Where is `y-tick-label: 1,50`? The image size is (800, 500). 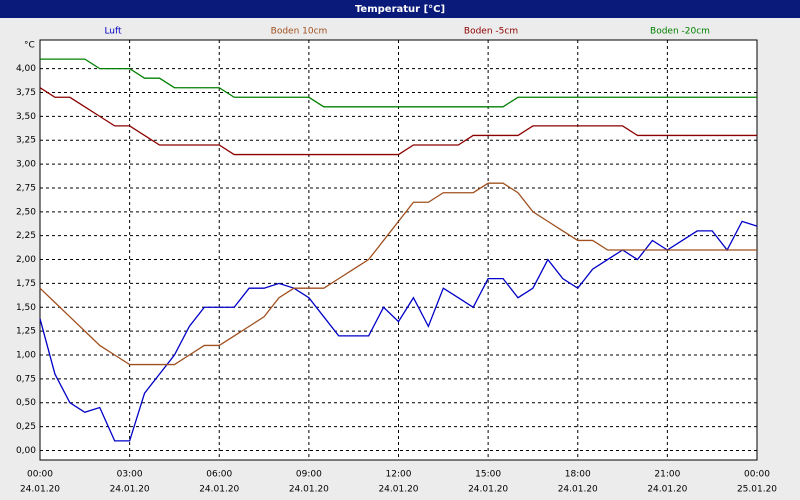
y-tick-label: 1,50 is located at coordinates (26, 308).